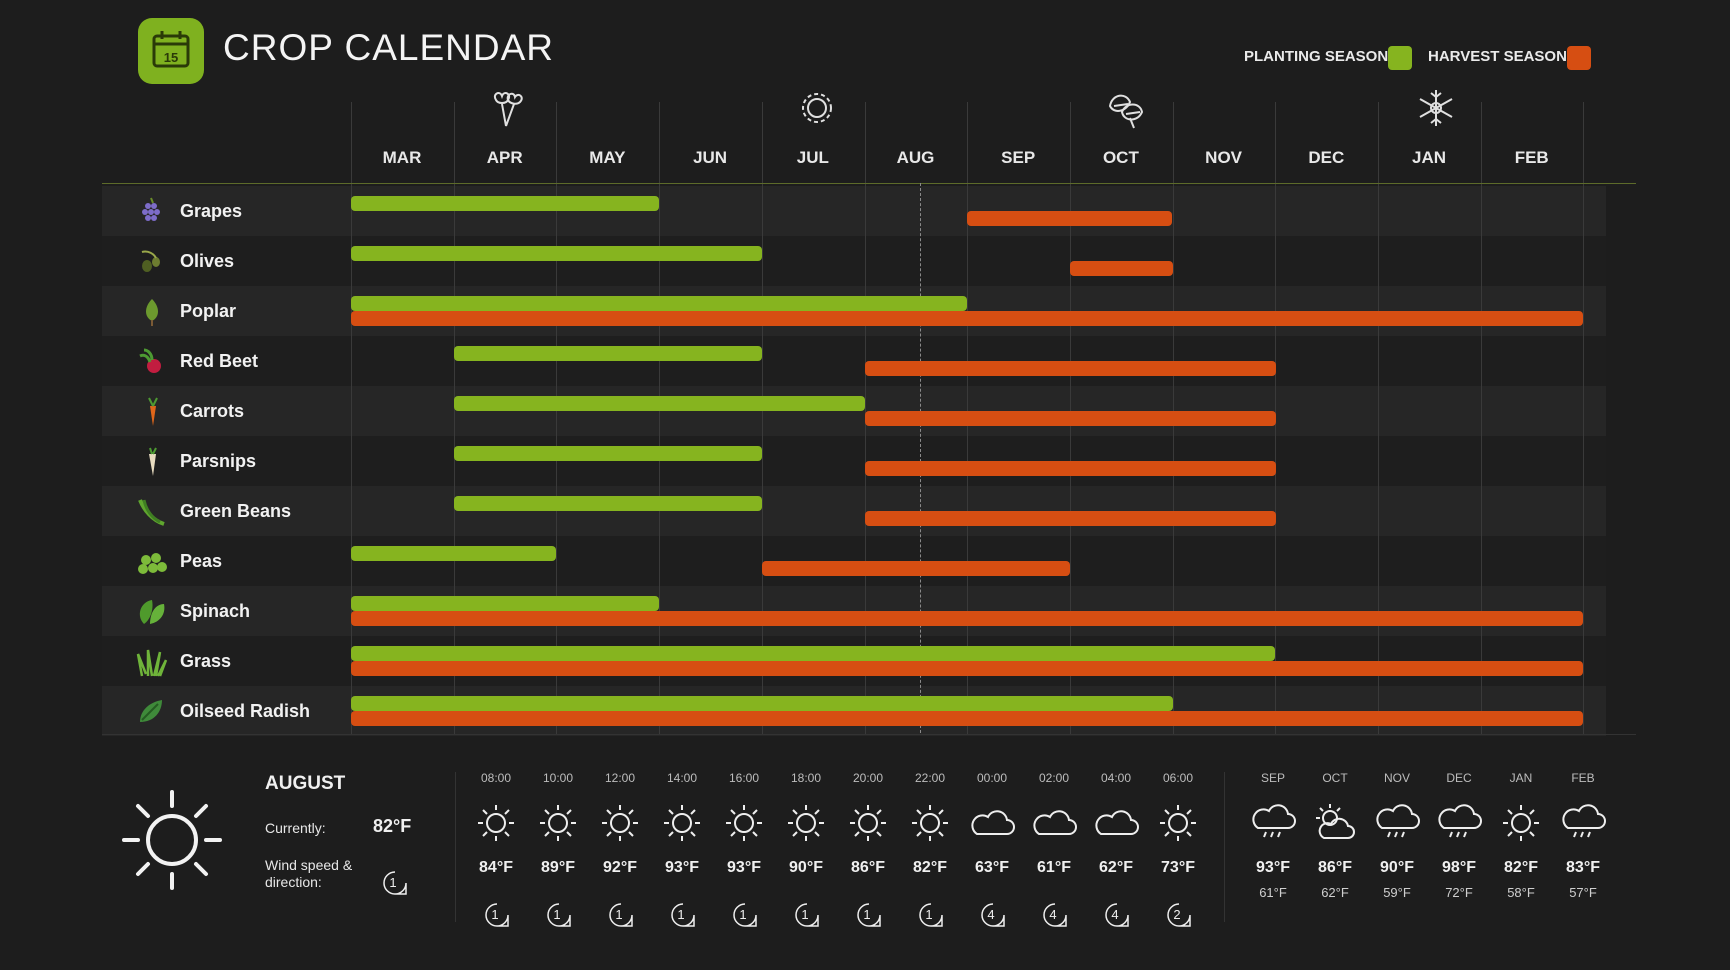  I want to click on hourly-time: 06:00, so click(1178, 778).